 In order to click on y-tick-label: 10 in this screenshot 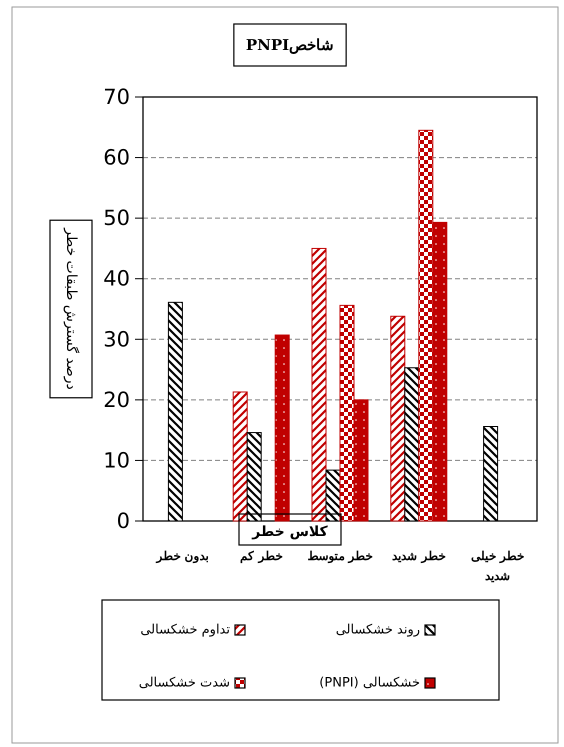, I will do `click(116, 460)`.